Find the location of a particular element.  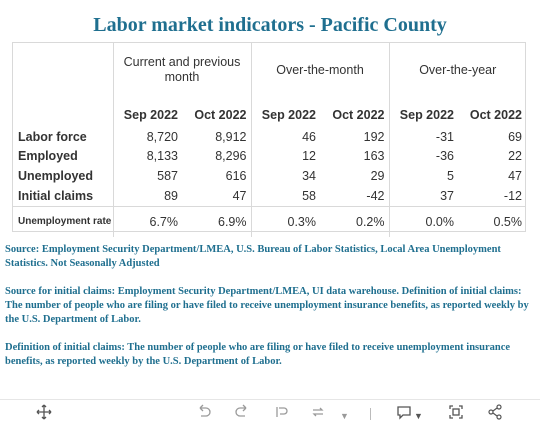

table-cell: 37 is located at coordinates (423, 196).